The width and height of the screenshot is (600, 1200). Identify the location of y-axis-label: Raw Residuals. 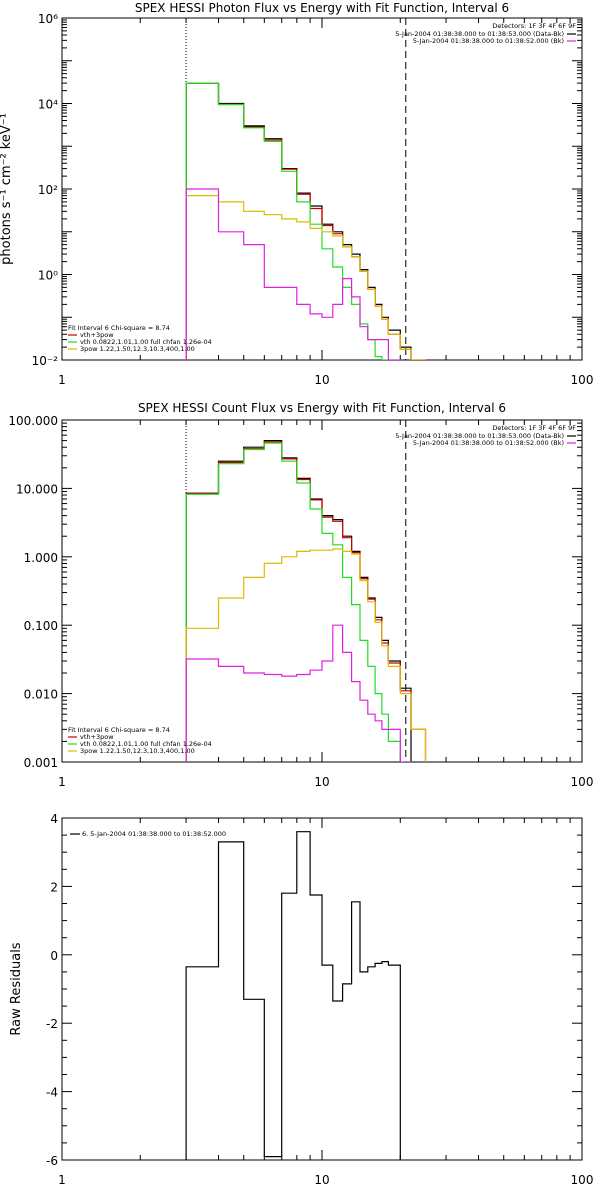
(16, 988).